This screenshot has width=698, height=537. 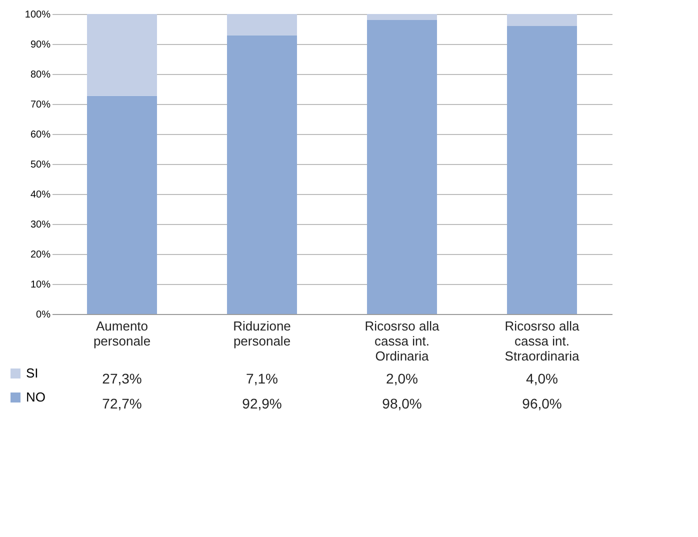 I want to click on x-tick-label: Riduzione personale, so click(x=262, y=333).